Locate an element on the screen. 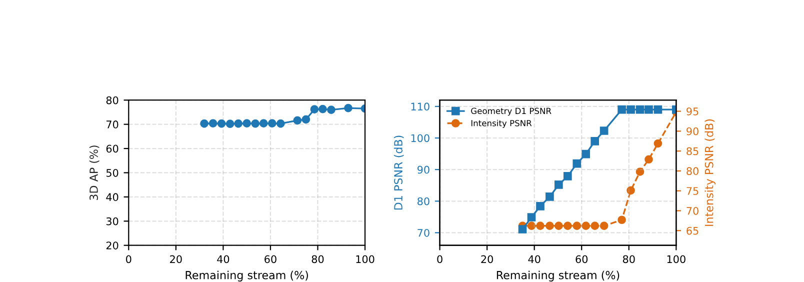  y-tick-label: 100 is located at coordinates (420, 138).